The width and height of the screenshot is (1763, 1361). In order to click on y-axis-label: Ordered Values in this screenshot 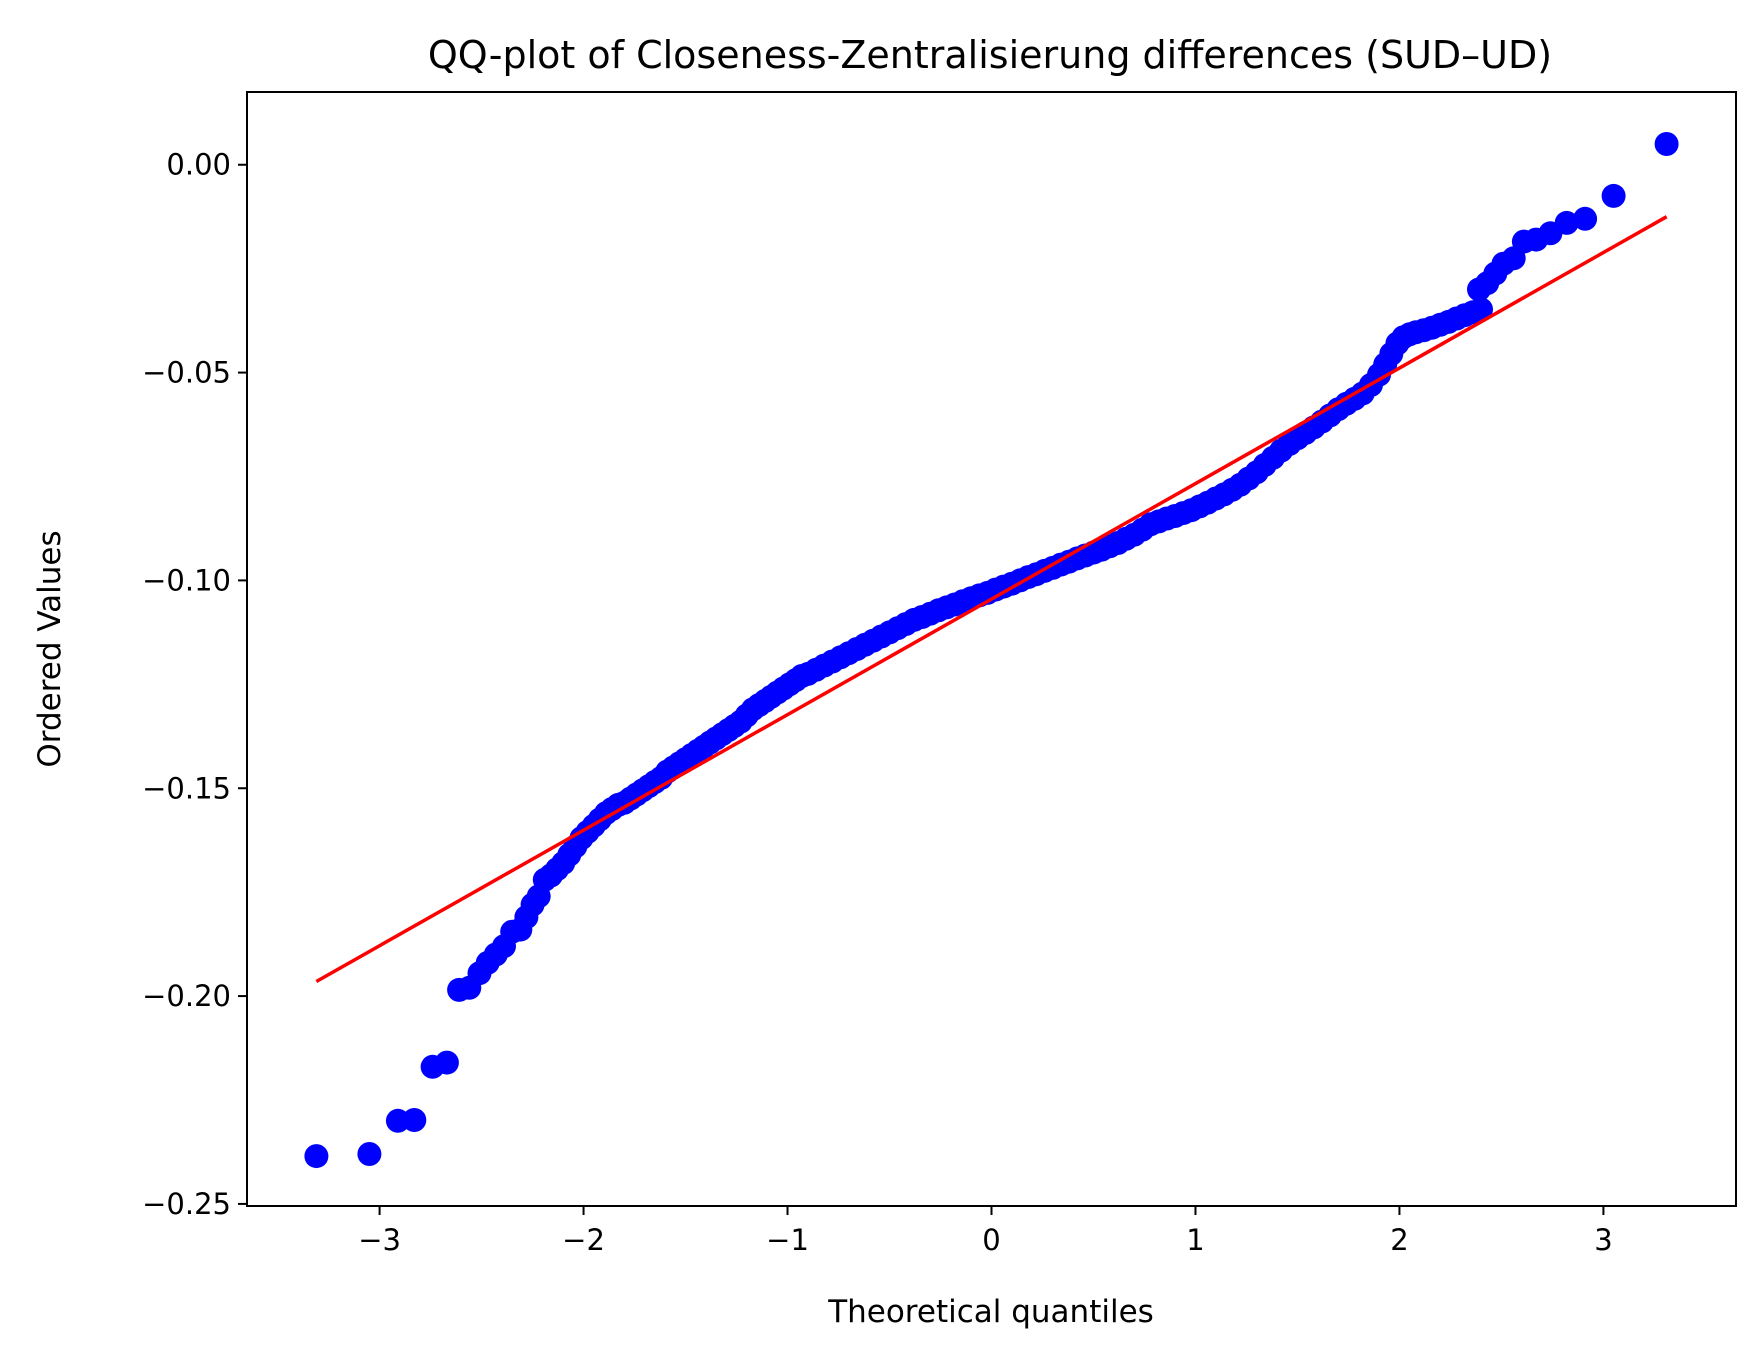, I will do `click(50, 648)`.